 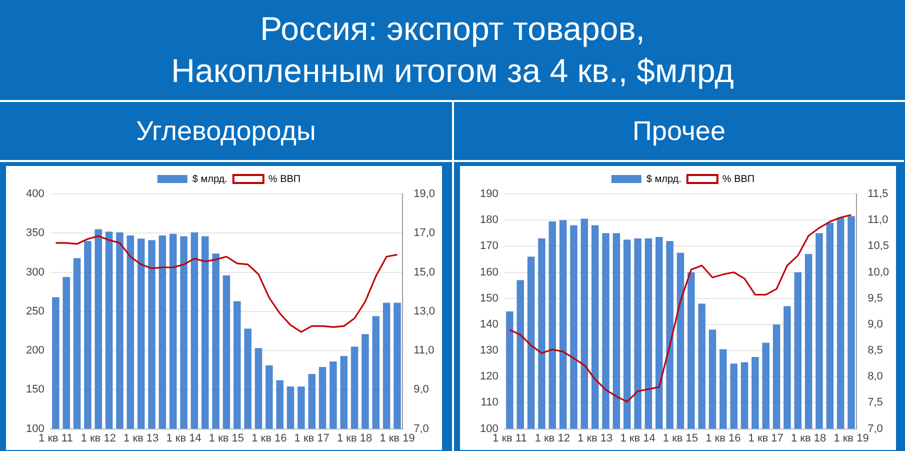 What do you see at coordinates (489, 402) in the screenshot?
I see `y-tick-label: 110` at bounding box center [489, 402].